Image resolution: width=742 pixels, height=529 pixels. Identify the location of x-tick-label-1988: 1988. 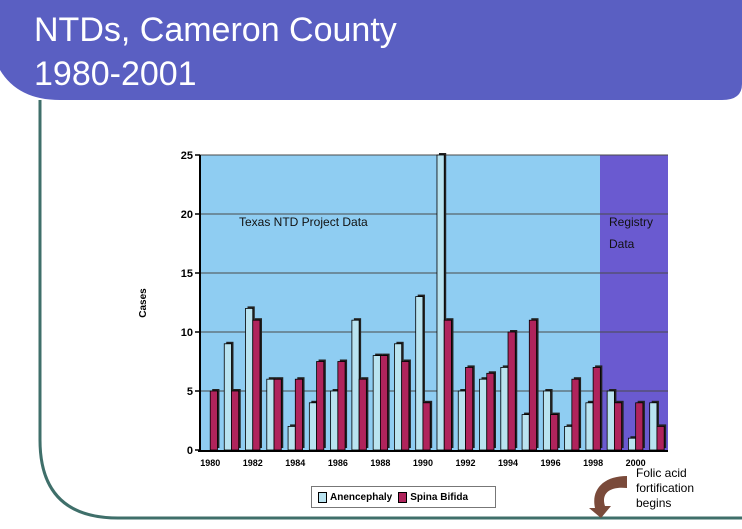
(380, 463).